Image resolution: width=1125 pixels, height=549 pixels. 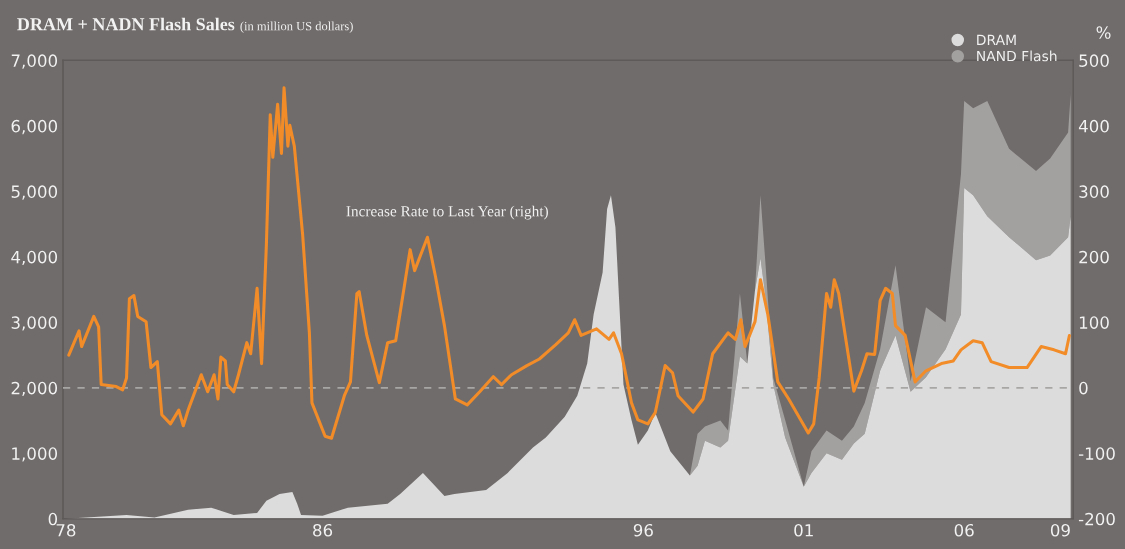 I want to click on chart-subtitle: (in million US dollars), so click(x=296, y=27).